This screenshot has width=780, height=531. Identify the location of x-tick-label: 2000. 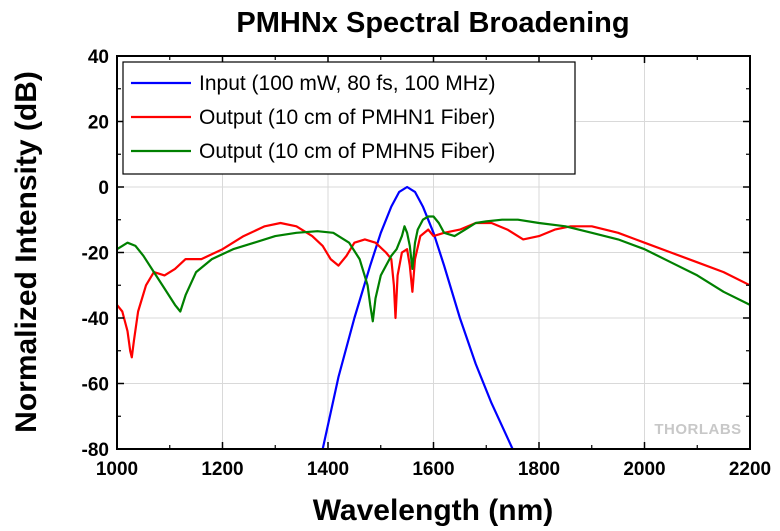
(644, 469).